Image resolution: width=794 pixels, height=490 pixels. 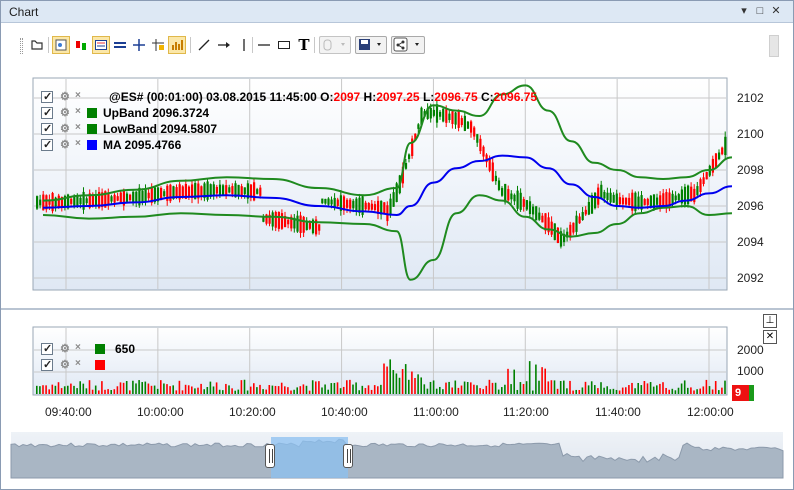 I want to click on y-tick-label: 2092, so click(x=750, y=278).